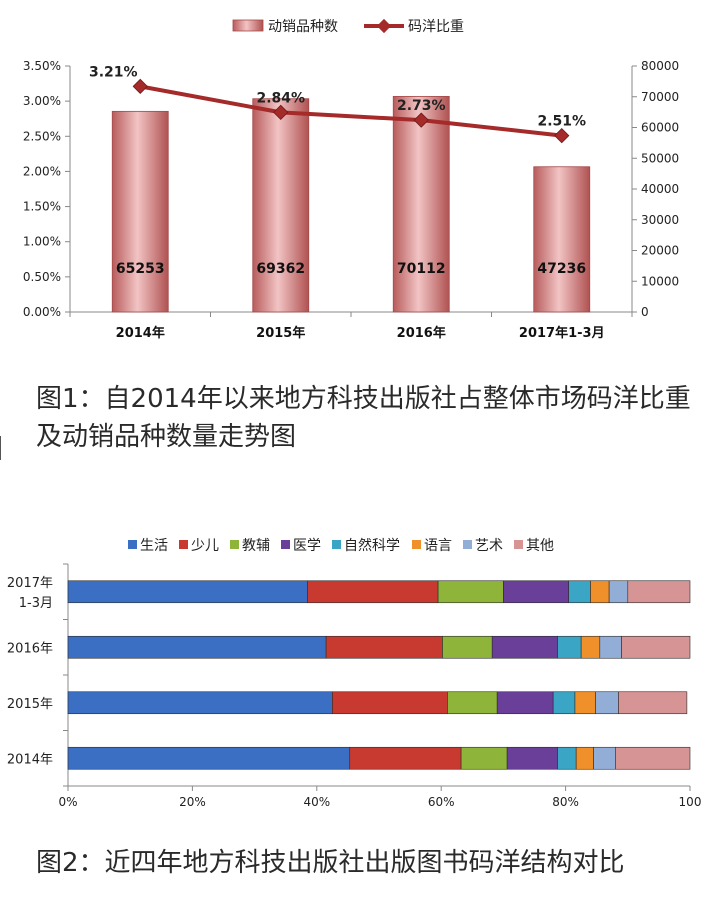 The image size is (718, 904). I want to click on figure2-caption: 图2：近四年地方科技出版社出版图书码洋结构对比, so click(330, 863).